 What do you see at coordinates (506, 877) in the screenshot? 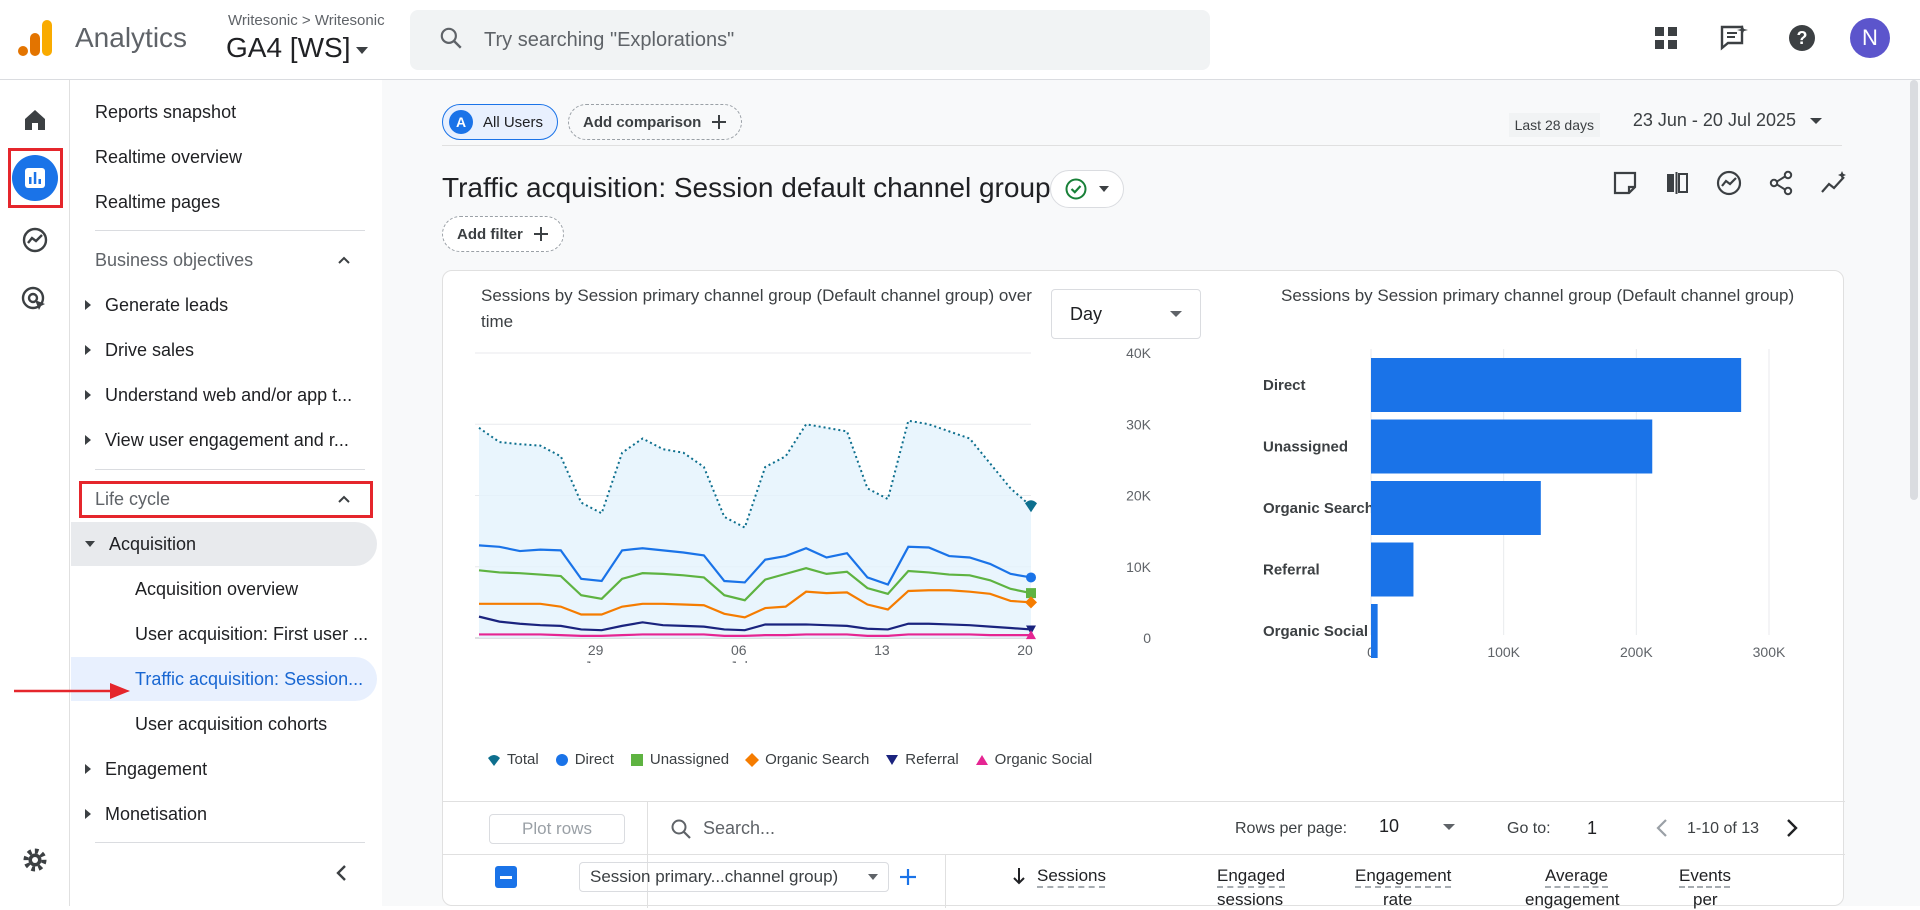
I see `select-all-checkbox` at bounding box center [506, 877].